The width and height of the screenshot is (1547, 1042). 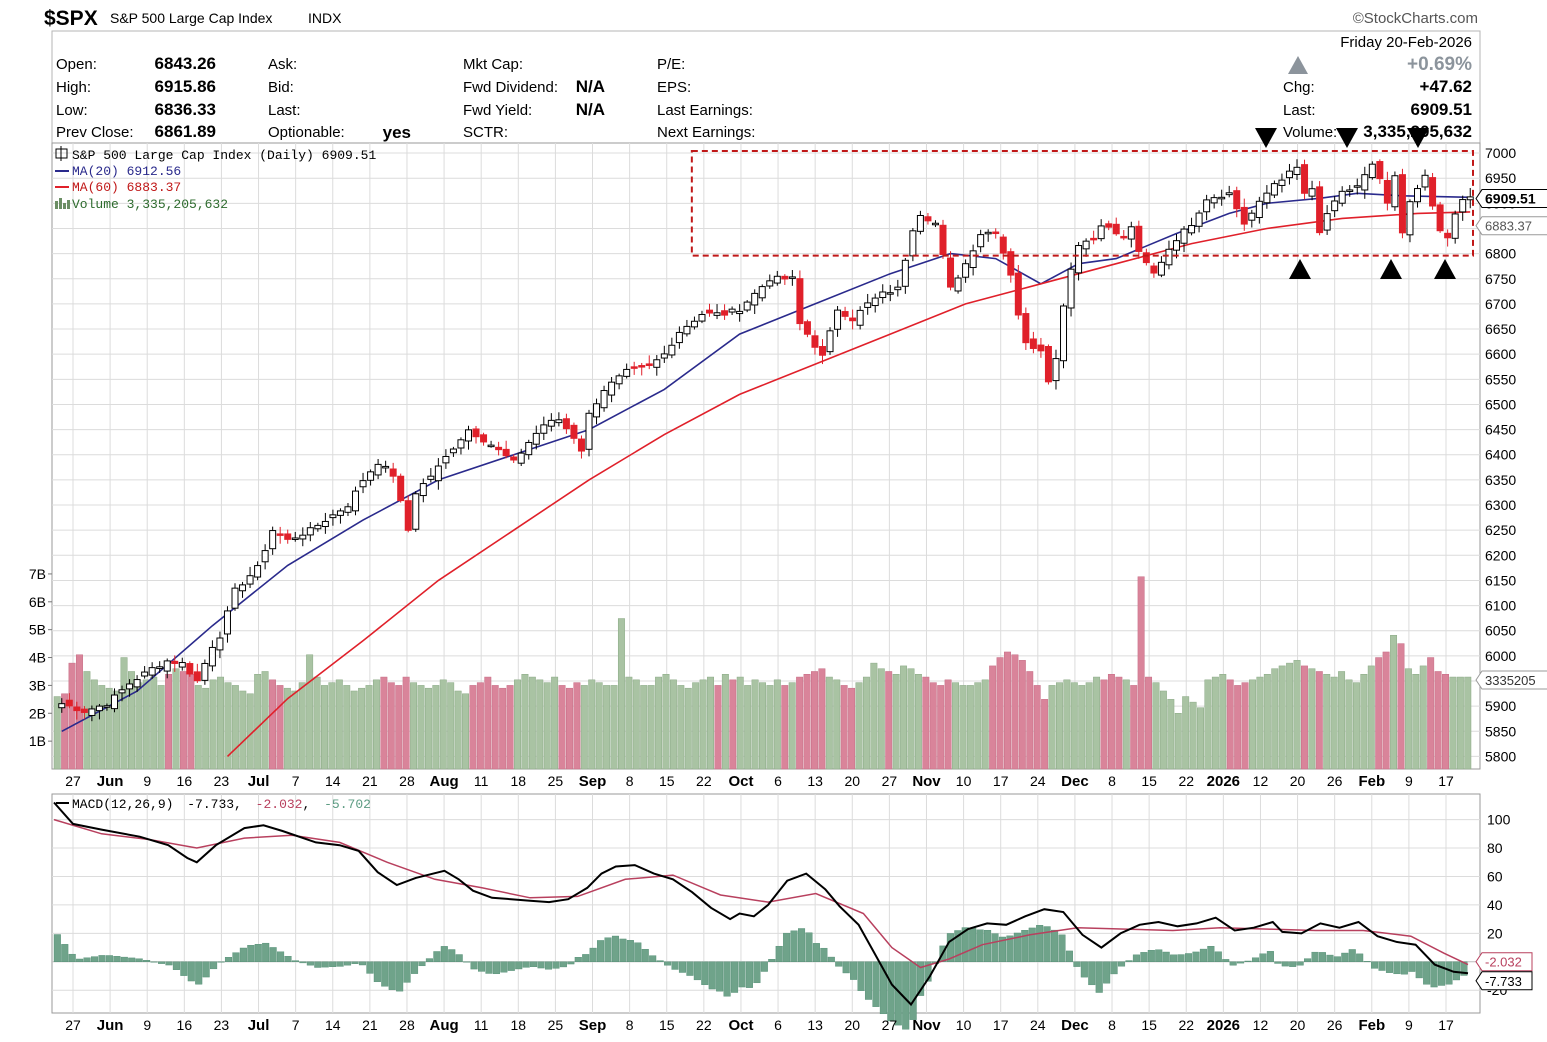 What do you see at coordinates (926, 781) in the screenshot?
I see `date-axis-label: Nov` at bounding box center [926, 781].